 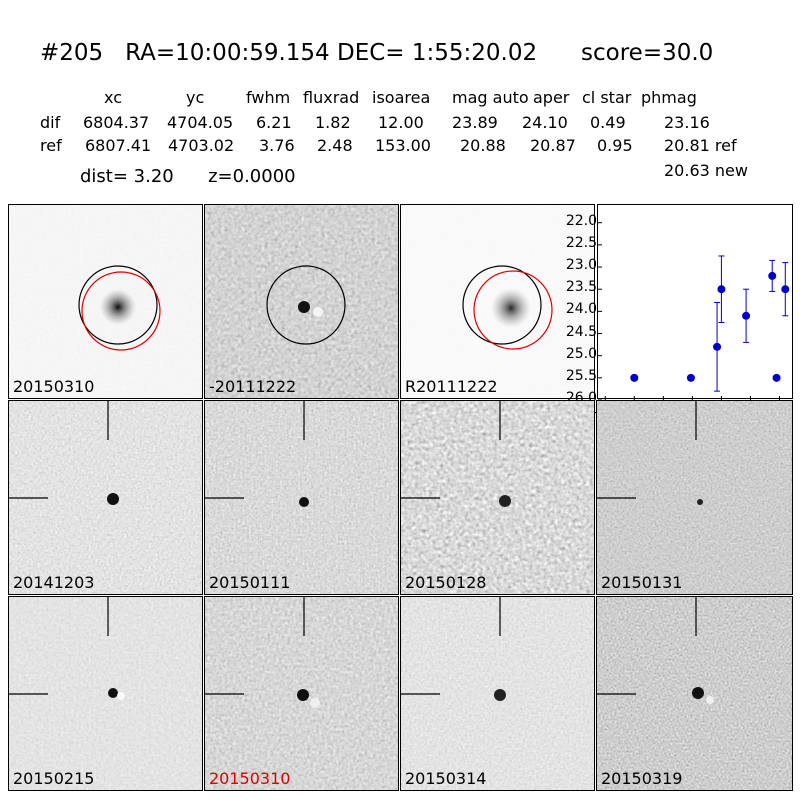 I want to click on image-tile-epoch: 20150314, so click(x=497, y=693).